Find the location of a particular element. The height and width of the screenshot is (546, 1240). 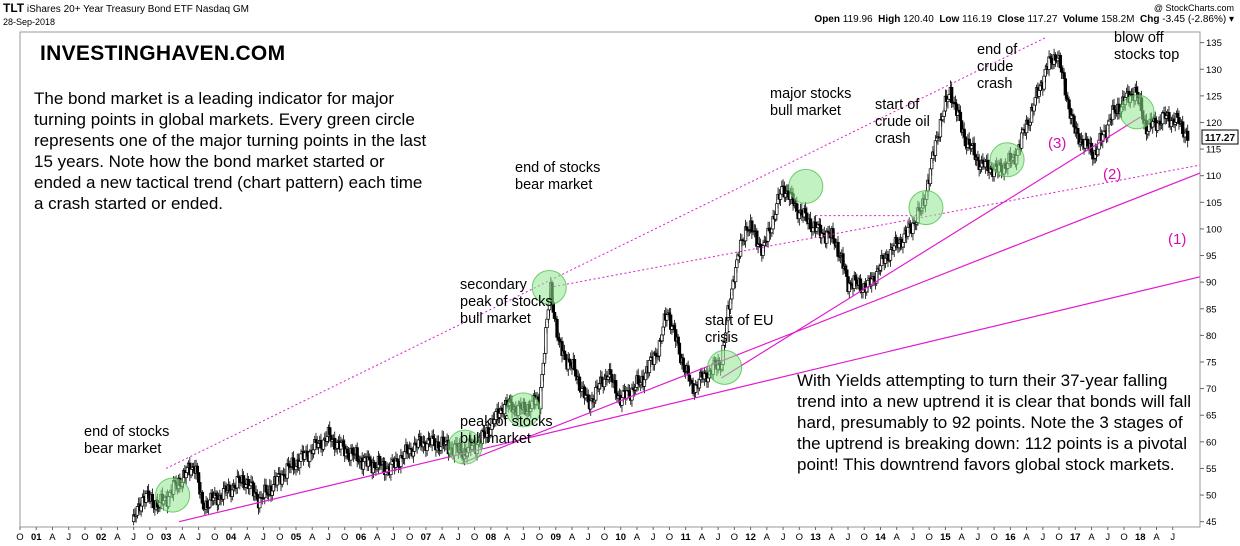

y-tick-label: 125 is located at coordinates (1214, 96).